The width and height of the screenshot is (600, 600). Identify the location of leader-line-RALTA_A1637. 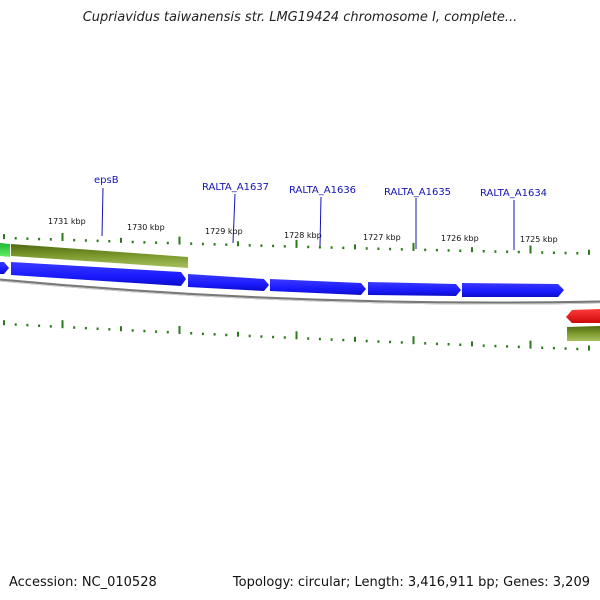
(234, 218).